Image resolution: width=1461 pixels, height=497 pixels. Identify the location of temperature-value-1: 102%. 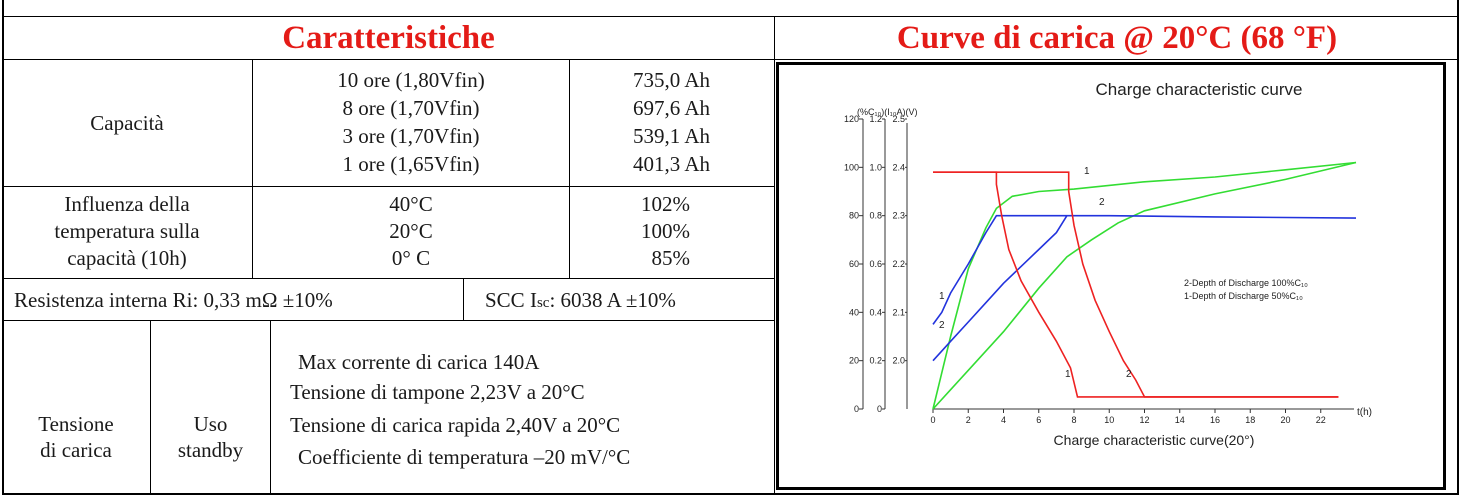
(665, 204).